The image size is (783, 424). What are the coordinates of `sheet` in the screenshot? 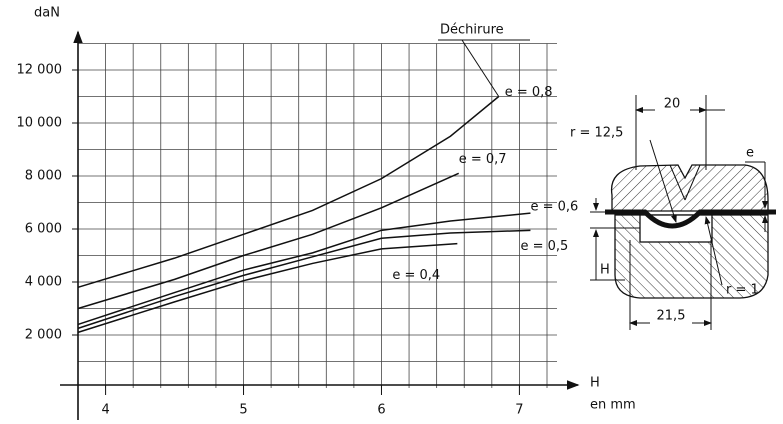 It's located at (690, 219).